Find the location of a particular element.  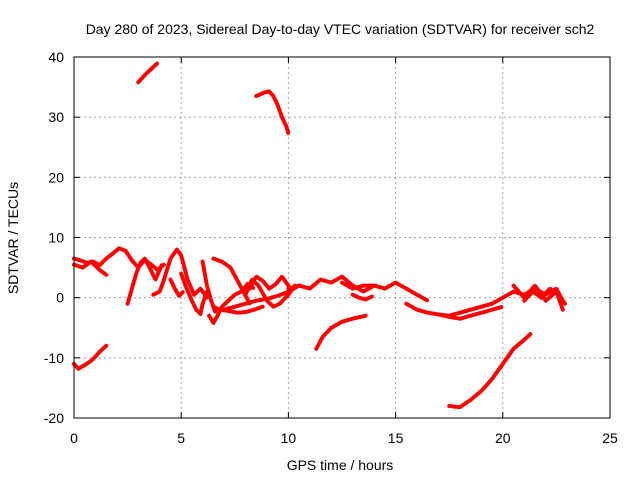

x-tick-label: 10 is located at coordinates (289, 438).